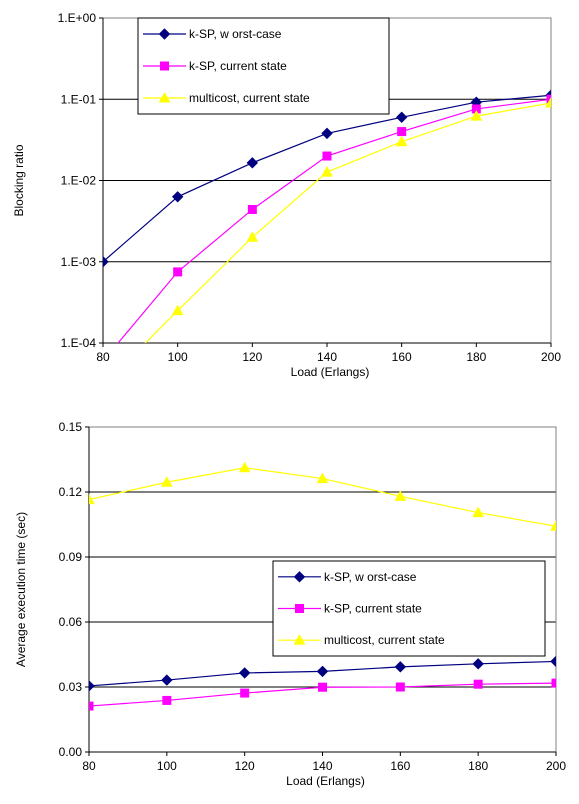  Describe the element at coordinates (77, 18) in the screenshot. I see `y-tick-label: 1.E+00` at that location.